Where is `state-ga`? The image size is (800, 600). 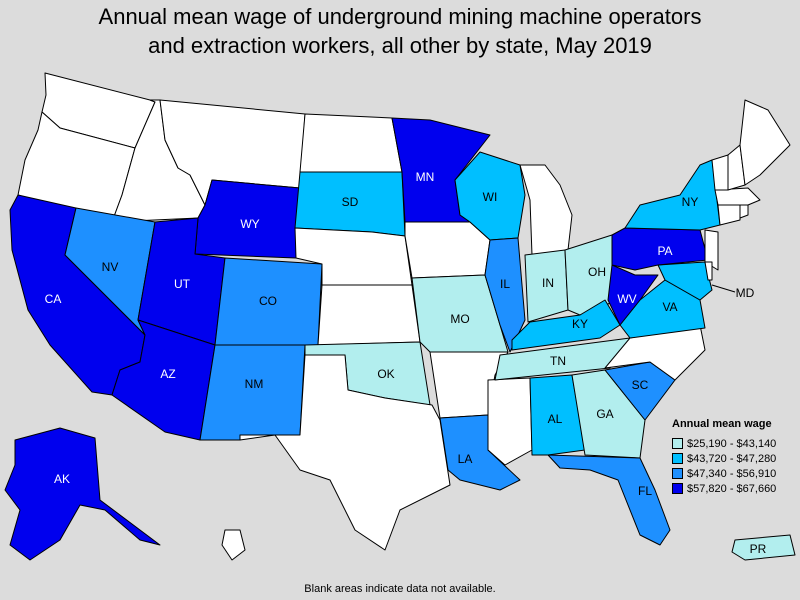 state-ga is located at coordinates (608, 414).